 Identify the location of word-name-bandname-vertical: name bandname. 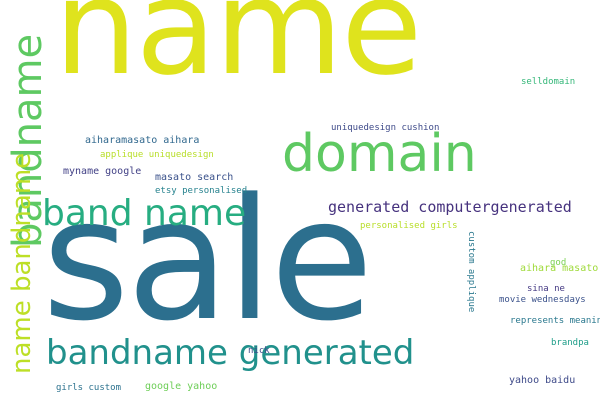
(22, 263).